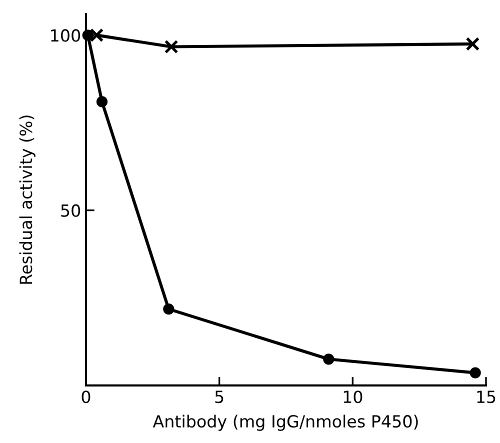 This screenshot has width=500, height=443. What do you see at coordinates (70, 210) in the screenshot?
I see `y-tick-label: 50` at bounding box center [70, 210].